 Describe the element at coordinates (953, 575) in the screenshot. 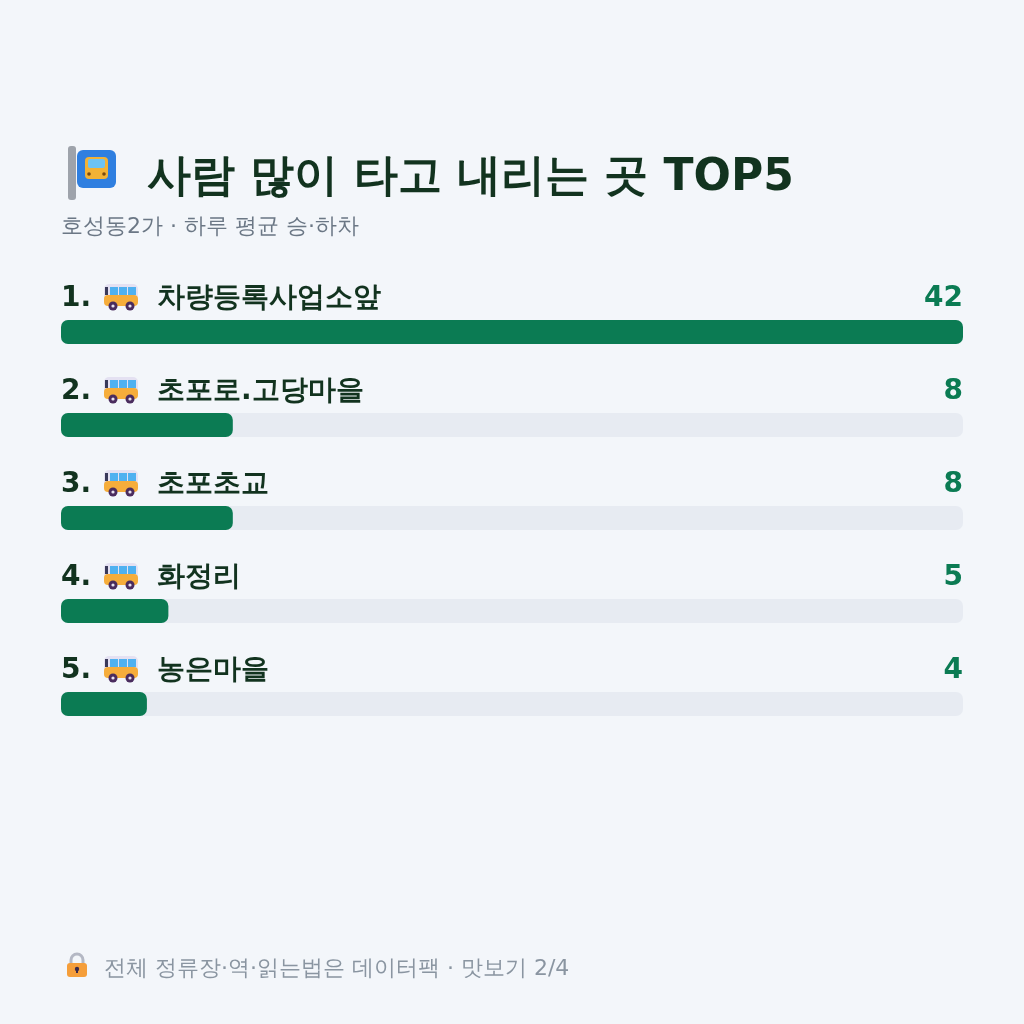

I see `data-label: 5` at that location.